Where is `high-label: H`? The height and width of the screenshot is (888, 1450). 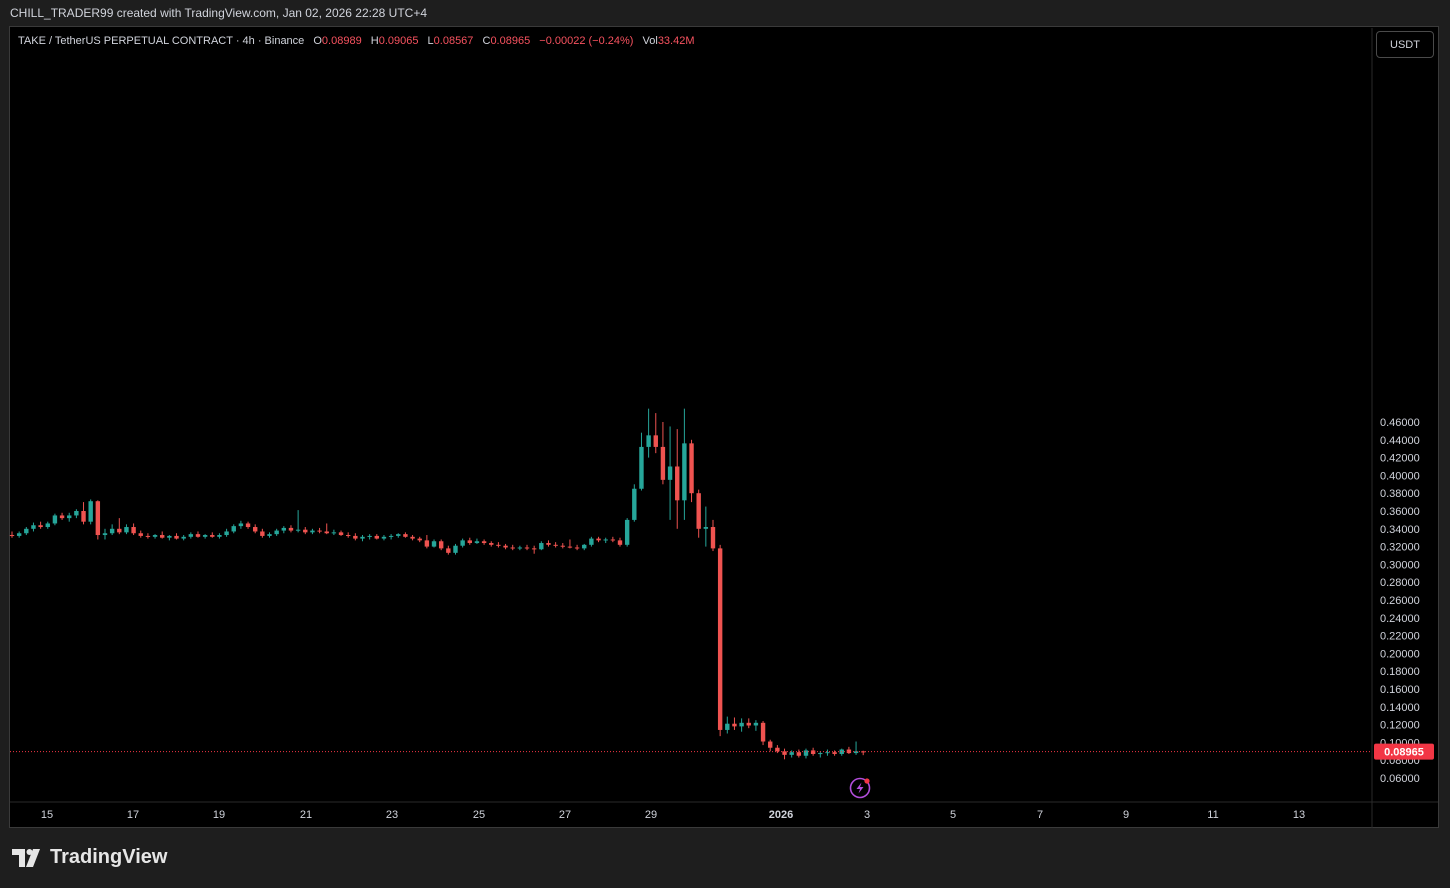 high-label: H is located at coordinates (374, 41).